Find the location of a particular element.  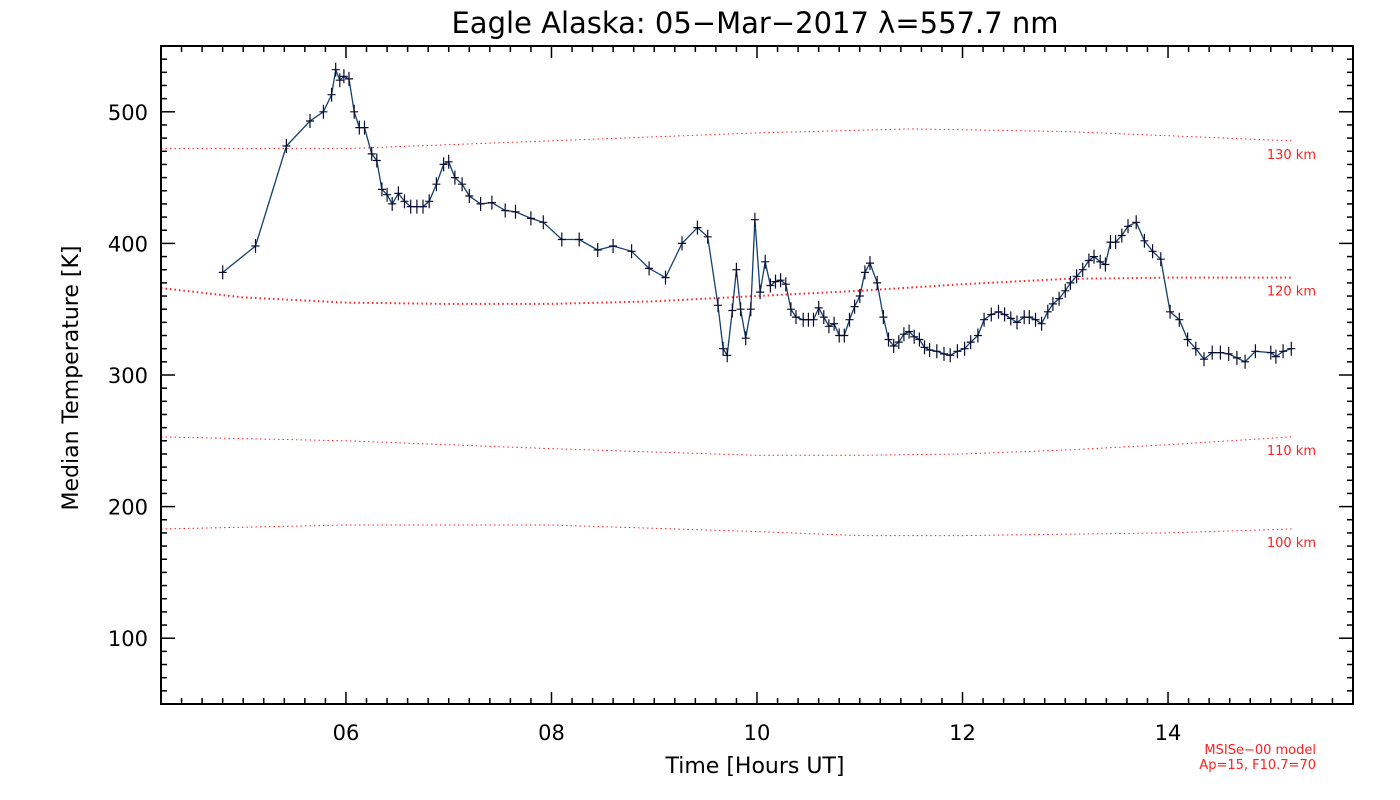

model-annotation-line2: Ap=15, F10.7=70 is located at coordinates (1257, 765).